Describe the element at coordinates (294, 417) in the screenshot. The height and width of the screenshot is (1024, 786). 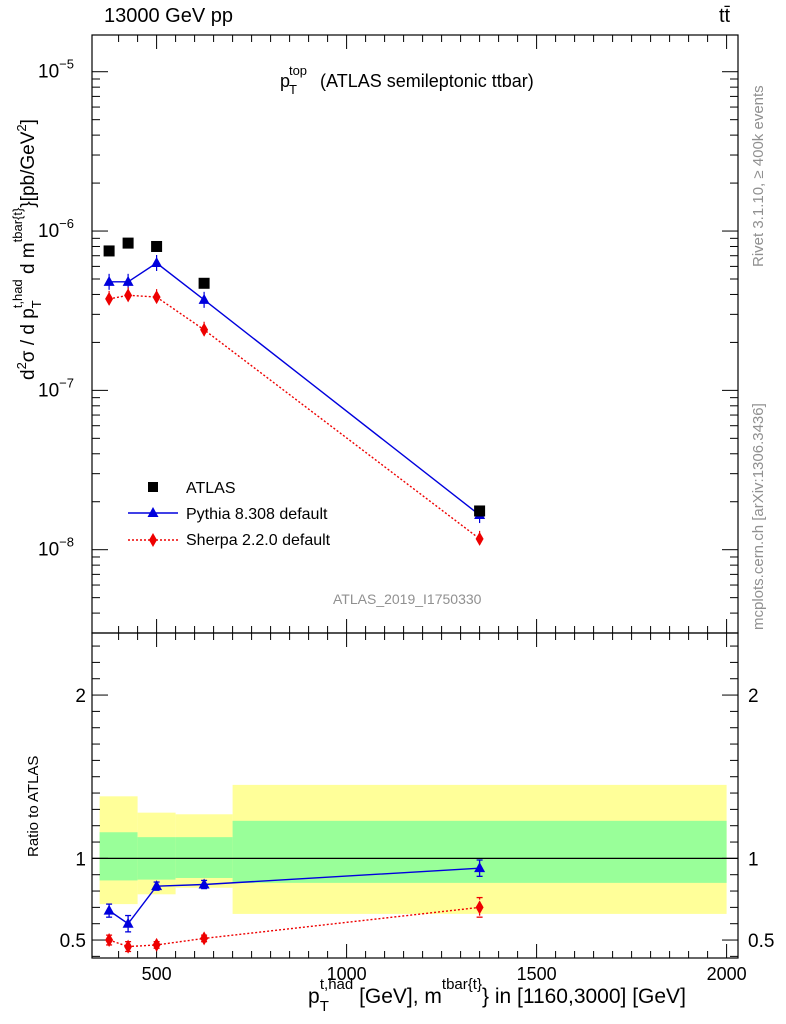
I see `sherpa-line` at that location.